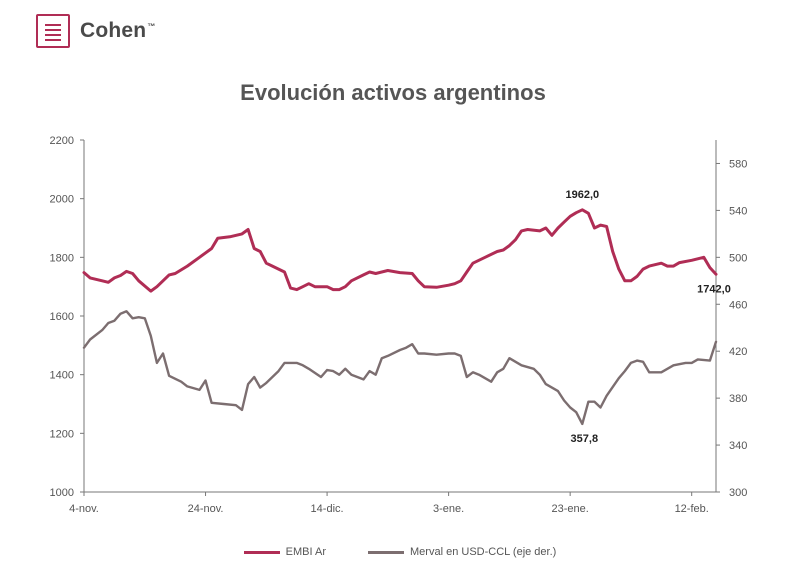 This screenshot has height=578, width=800. What do you see at coordinates (582, 195) in the screenshot?
I see `data-label: 1962,0` at bounding box center [582, 195].